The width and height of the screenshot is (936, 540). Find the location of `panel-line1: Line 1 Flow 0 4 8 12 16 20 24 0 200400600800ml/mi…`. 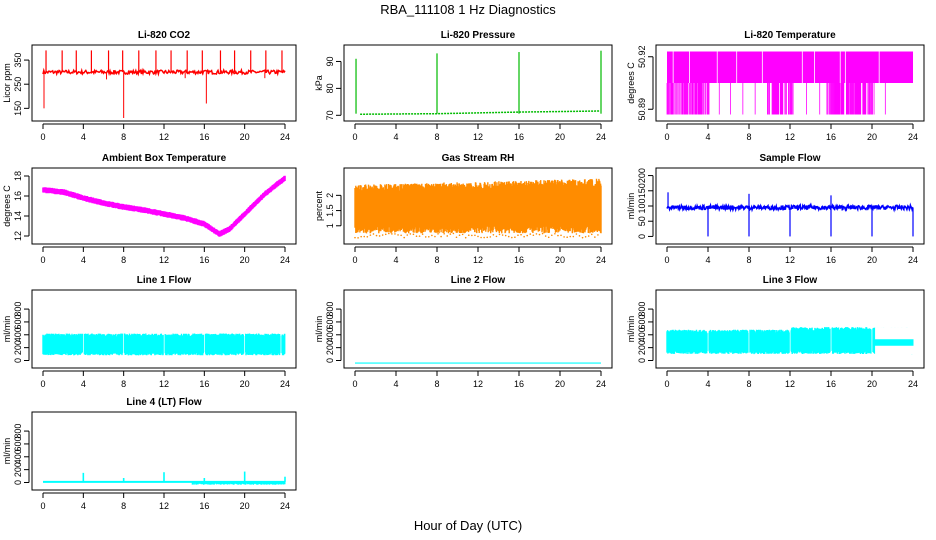

panel-line1: Line 1 Flow 0 4 8 12 16 20 24 0 200400600800ml/mi… is located at coordinates (149, 332).